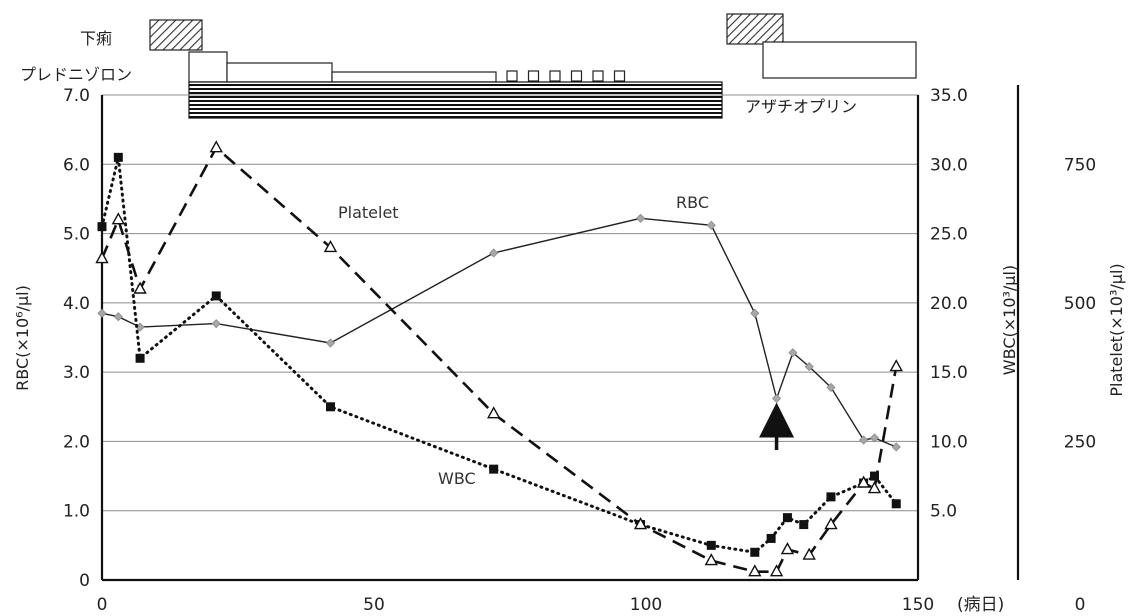 The height and width of the screenshot is (616, 1142). Describe the element at coordinates (22, 338) in the screenshot. I see `left-axis-title: RBC(×10⁶/μl)` at that location.